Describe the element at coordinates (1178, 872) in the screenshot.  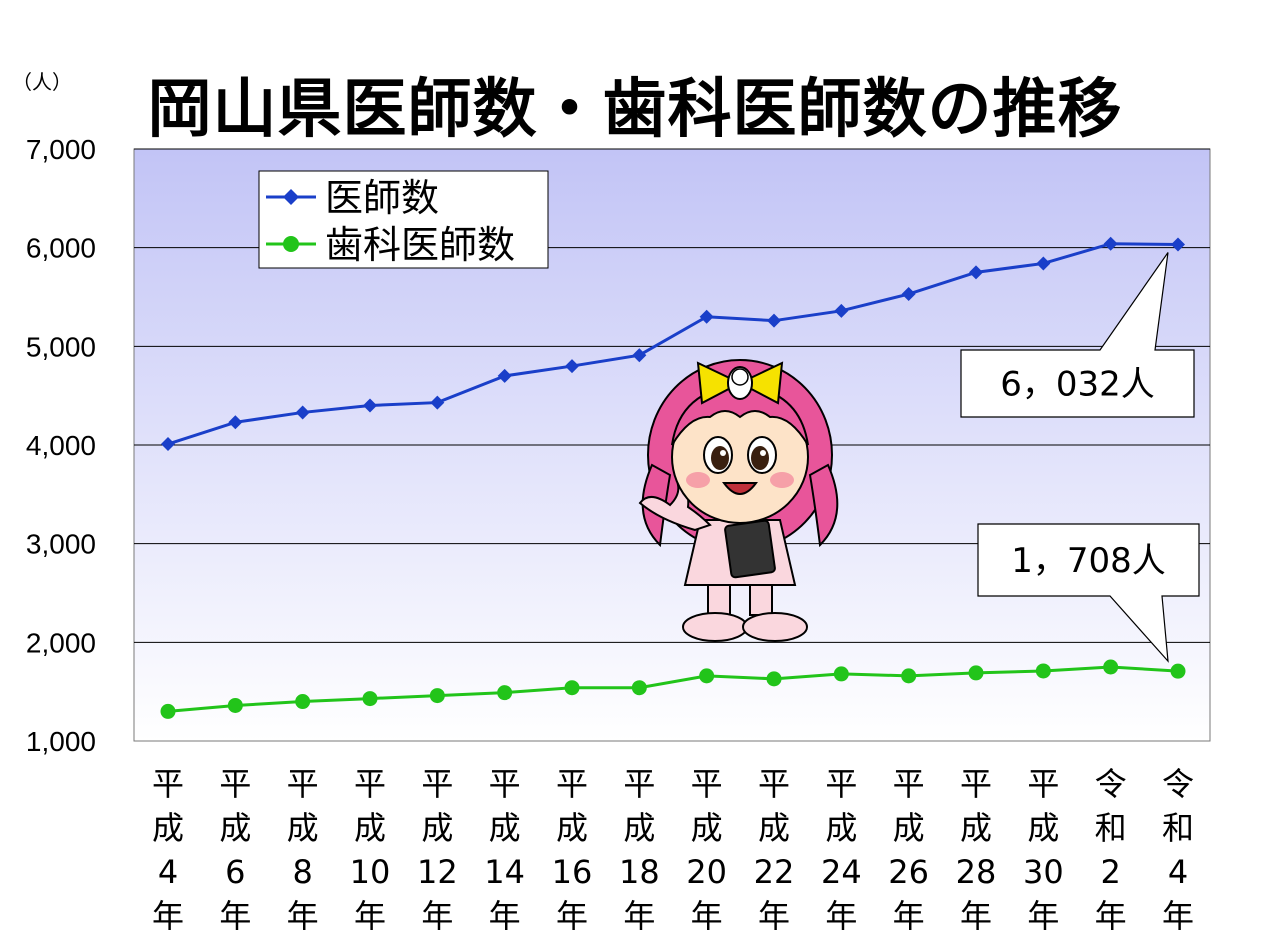
I see `x-tick-text: 4` at that location.